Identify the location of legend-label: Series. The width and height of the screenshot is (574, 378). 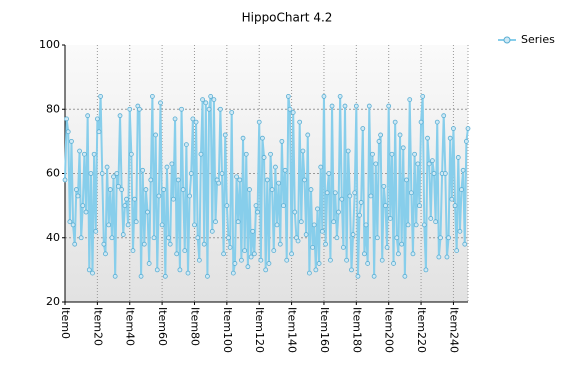
(538, 39).